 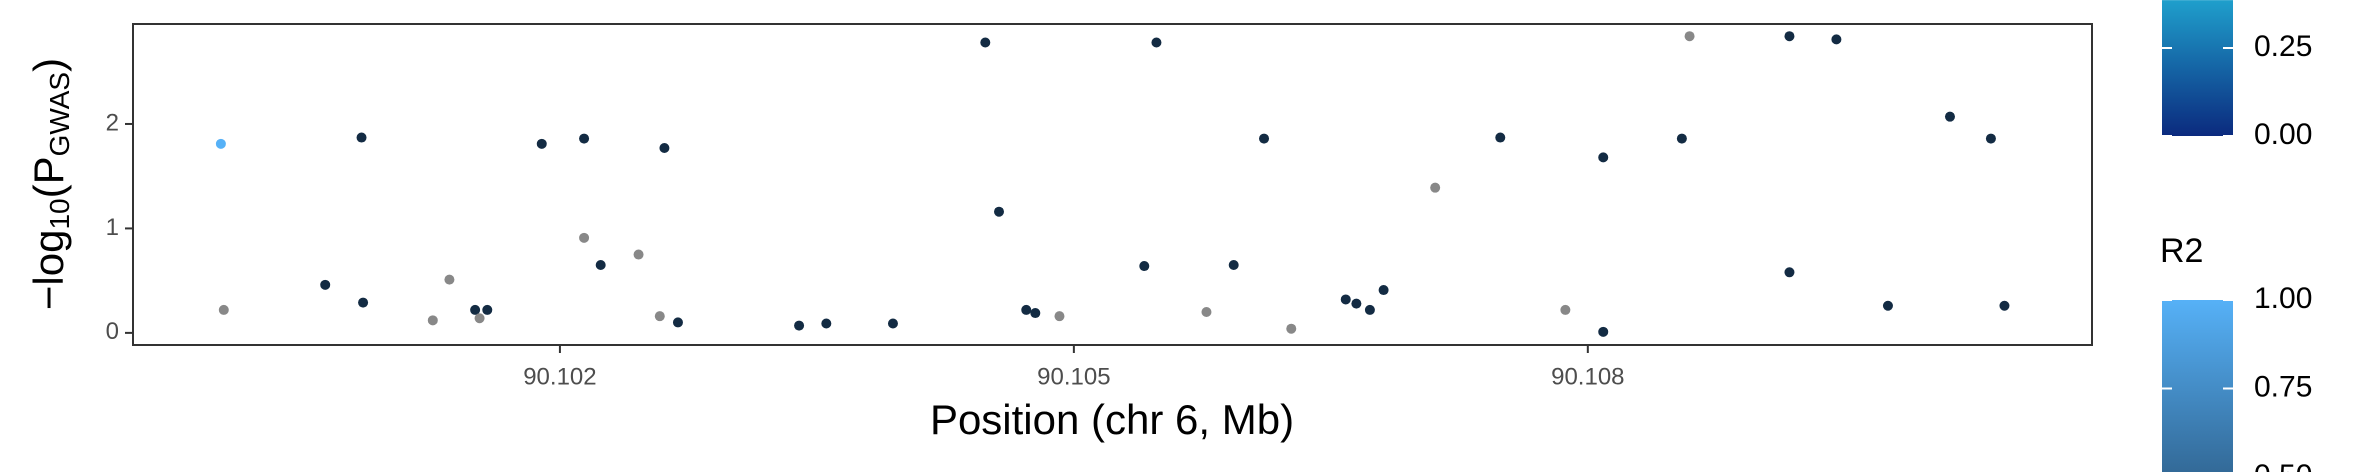 What do you see at coordinates (1112, 419) in the screenshot?
I see `x-axis-title: Position (chr 6, Mb)` at bounding box center [1112, 419].